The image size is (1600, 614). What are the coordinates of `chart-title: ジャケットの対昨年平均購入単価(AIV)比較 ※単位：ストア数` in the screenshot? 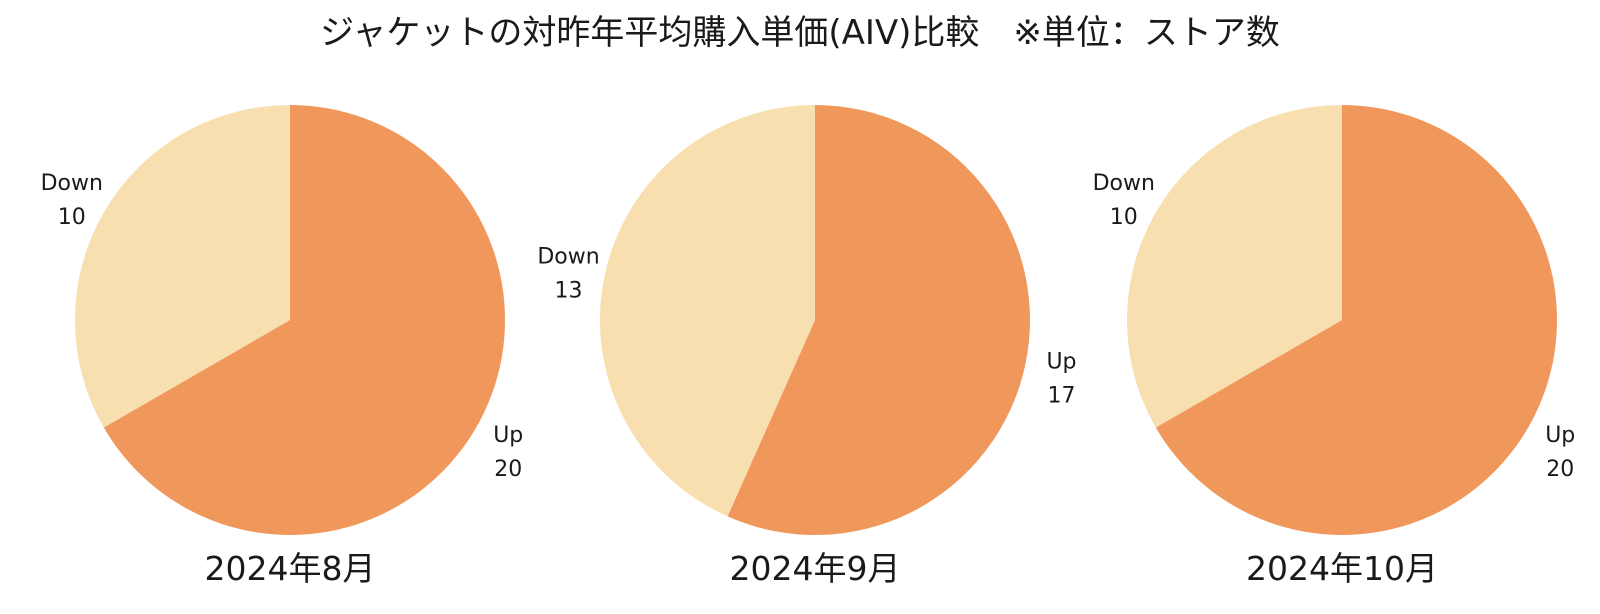 It's located at (800, 33).